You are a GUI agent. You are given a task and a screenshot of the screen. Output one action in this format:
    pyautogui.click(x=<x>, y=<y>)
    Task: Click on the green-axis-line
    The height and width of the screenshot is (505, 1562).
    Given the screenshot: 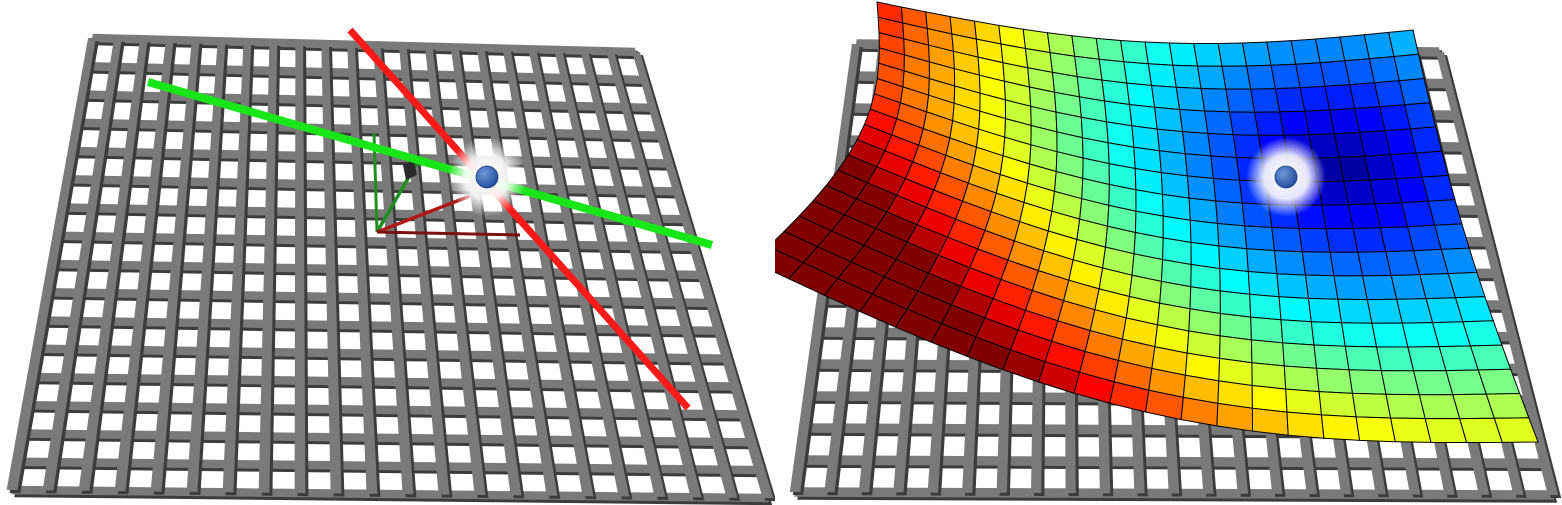 What is the action you would take?
    pyautogui.click(x=430, y=163)
    